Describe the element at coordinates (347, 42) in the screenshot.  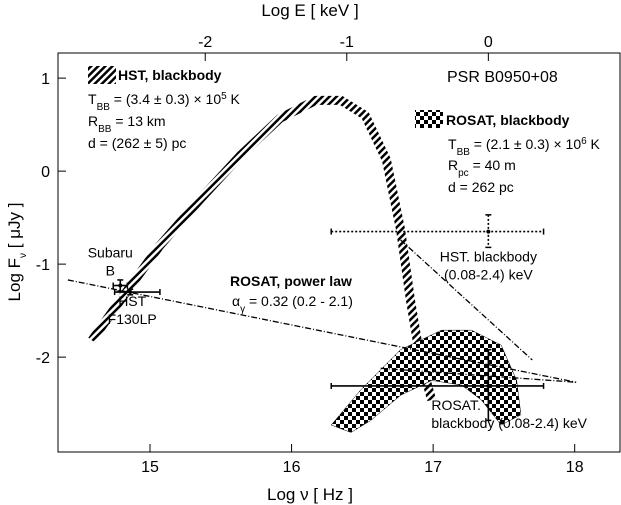
I see `x2-tick-label: -1` at that location.